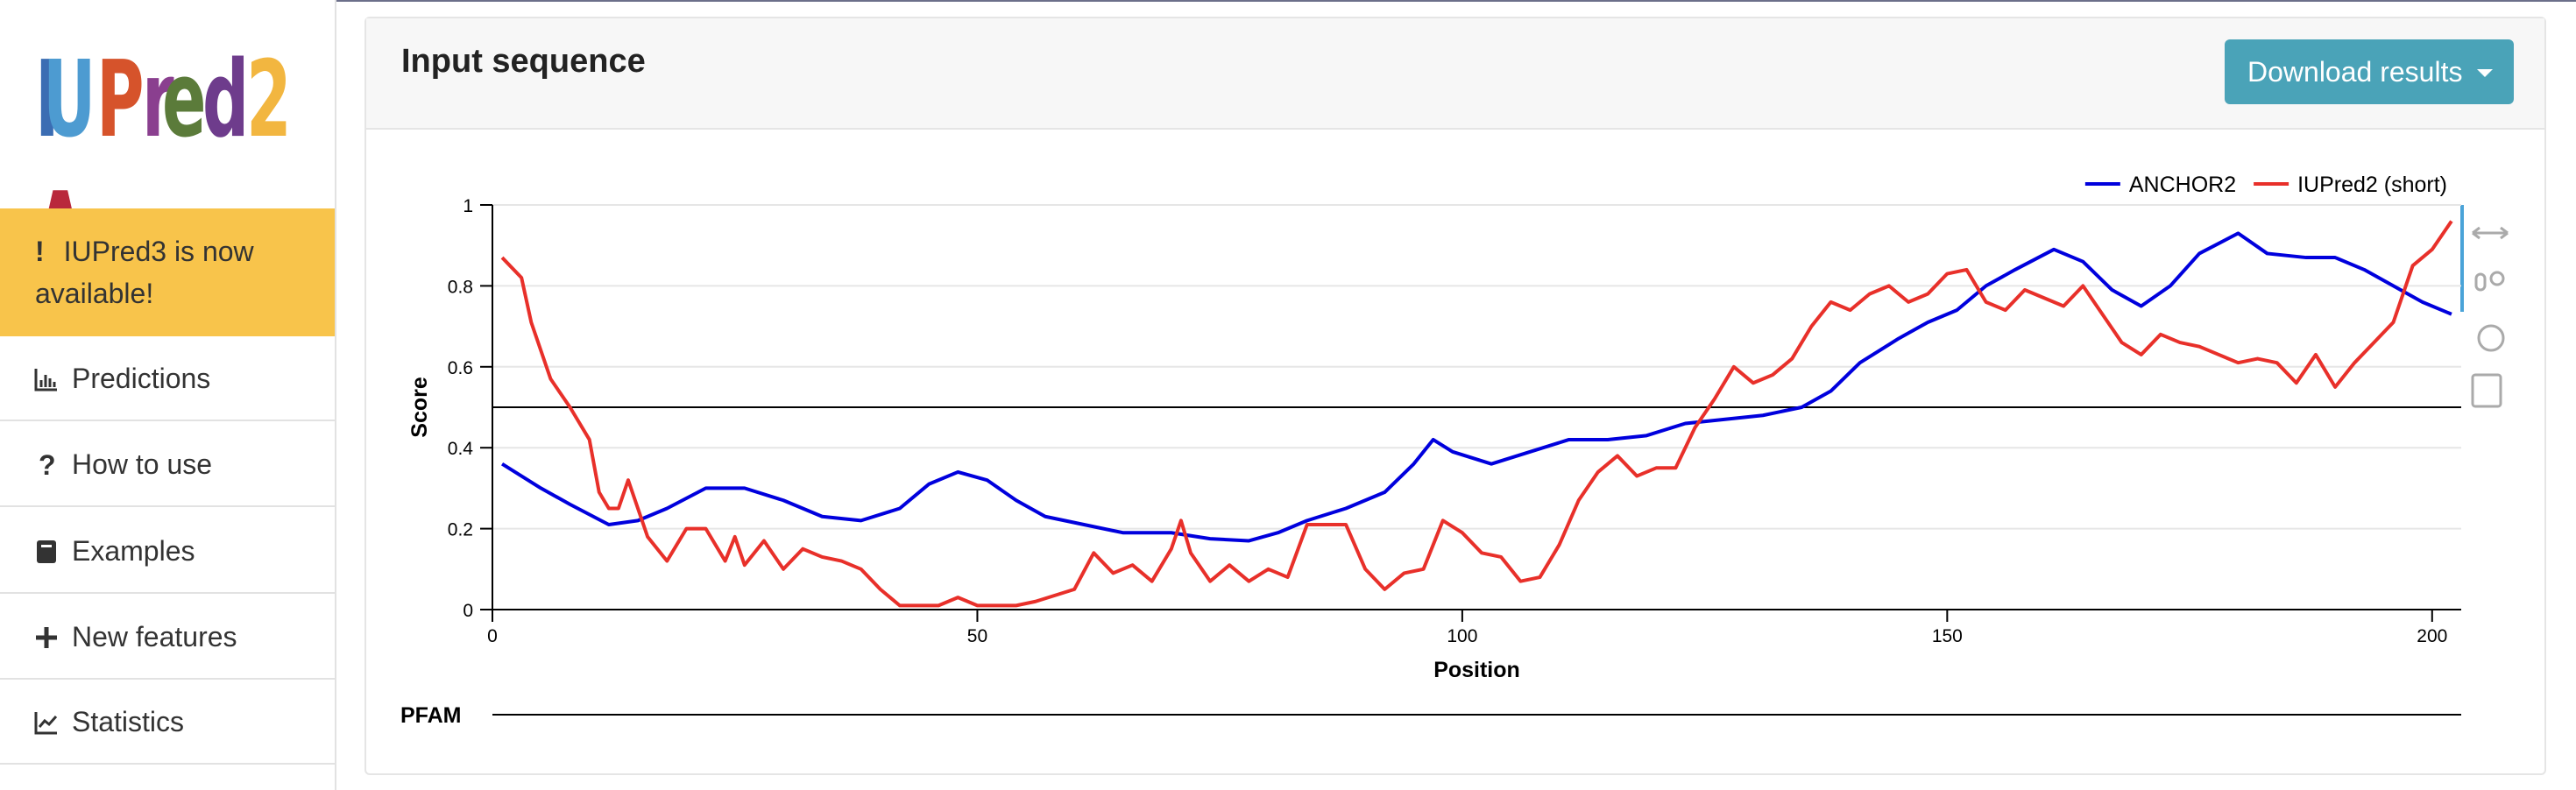 Image resolution: width=2576 pixels, height=790 pixels. Describe the element at coordinates (133, 551) in the screenshot. I see `menu-label: Examples` at that location.